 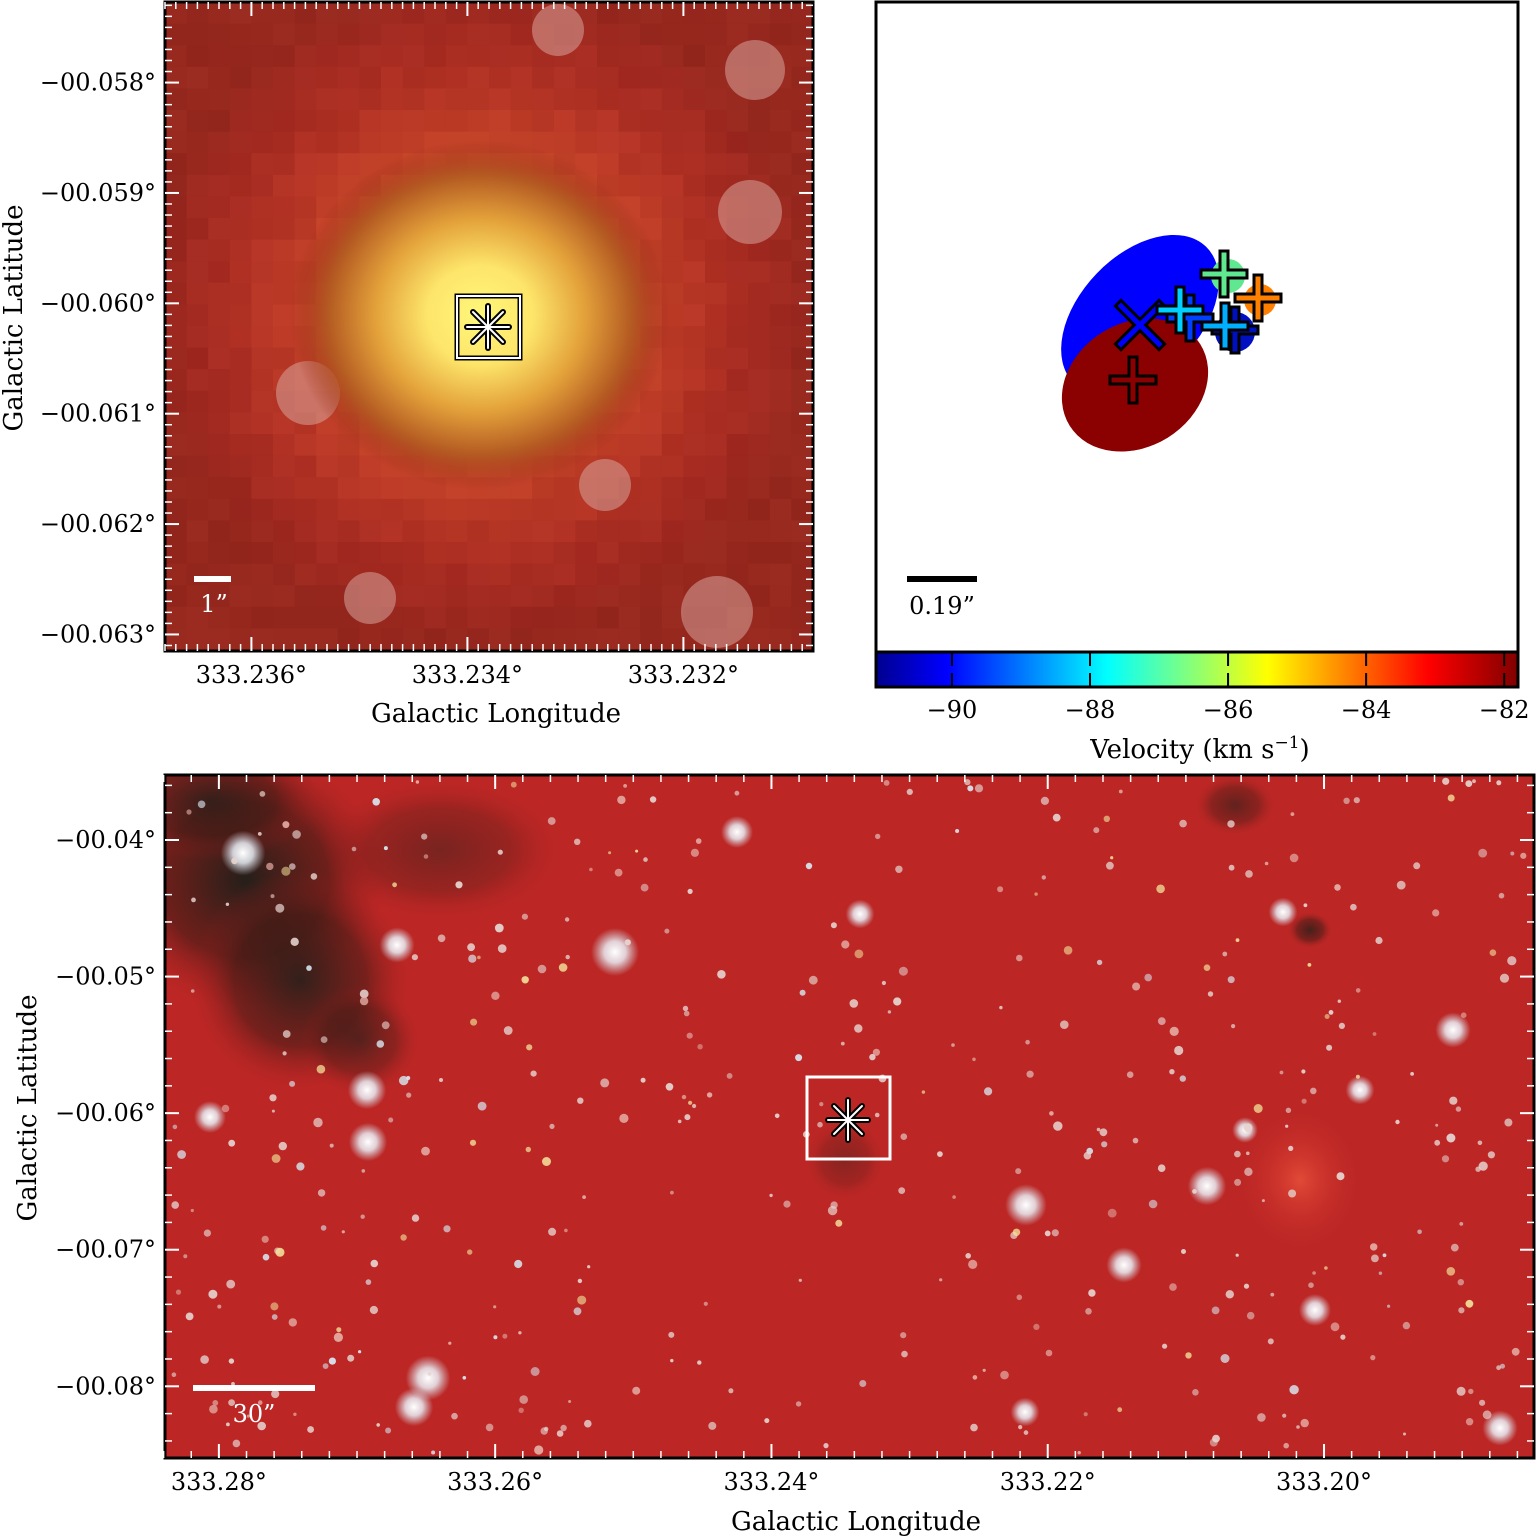 What do you see at coordinates (98, 634) in the screenshot?
I see `y-tick-label: −00.063°` at bounding box center [98, 634].